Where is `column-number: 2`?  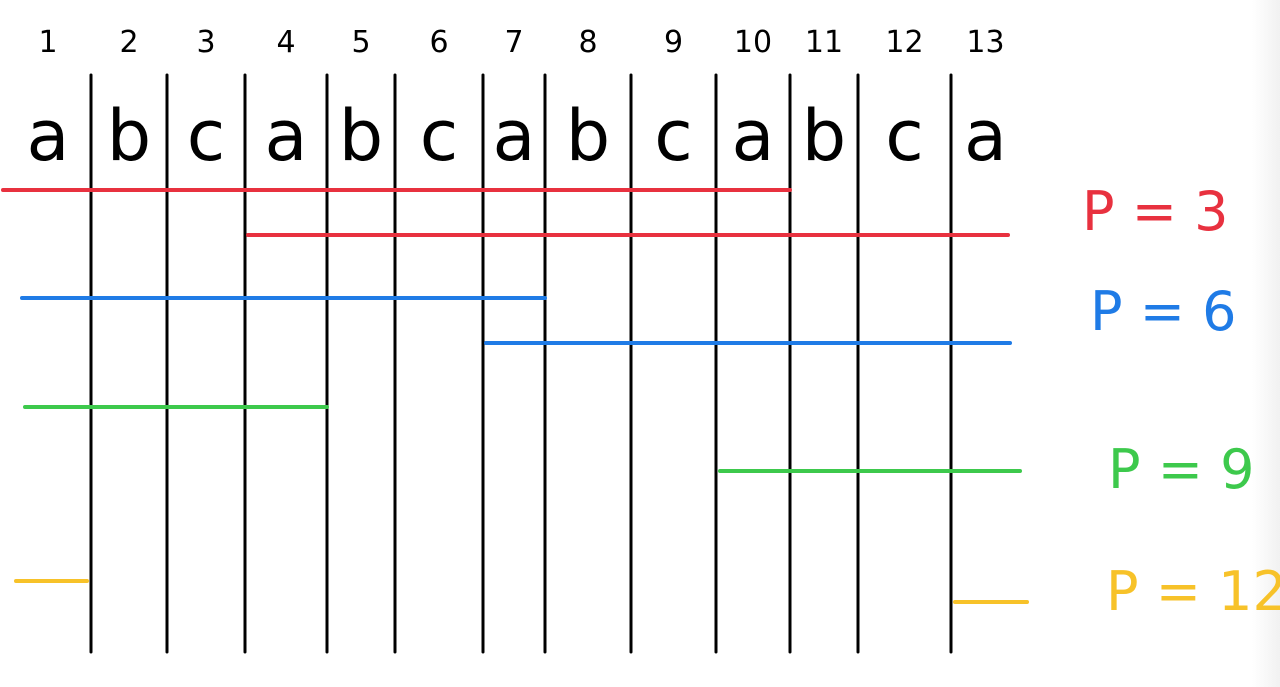 column-number: 2 is located at coordinates (128, 42).